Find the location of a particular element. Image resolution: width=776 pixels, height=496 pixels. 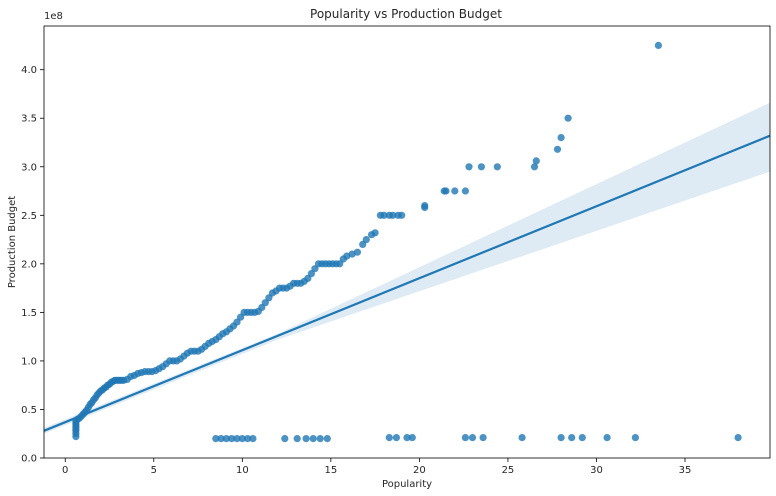

y-tick-label: 4.0 is located at coordinates (29, 70).